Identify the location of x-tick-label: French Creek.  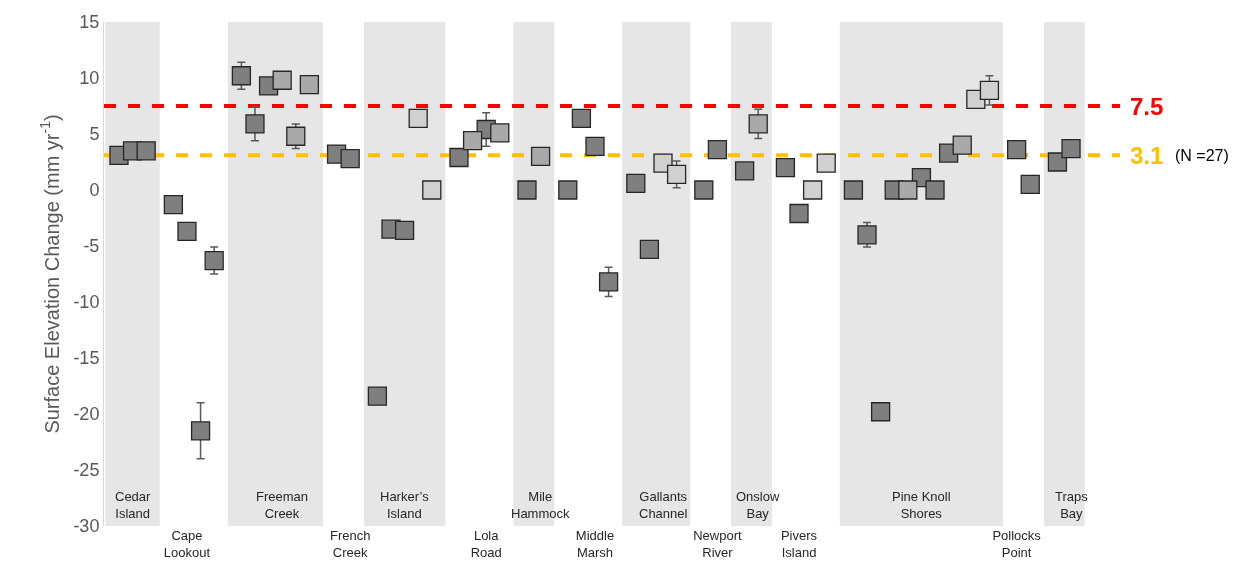
(350, 544).